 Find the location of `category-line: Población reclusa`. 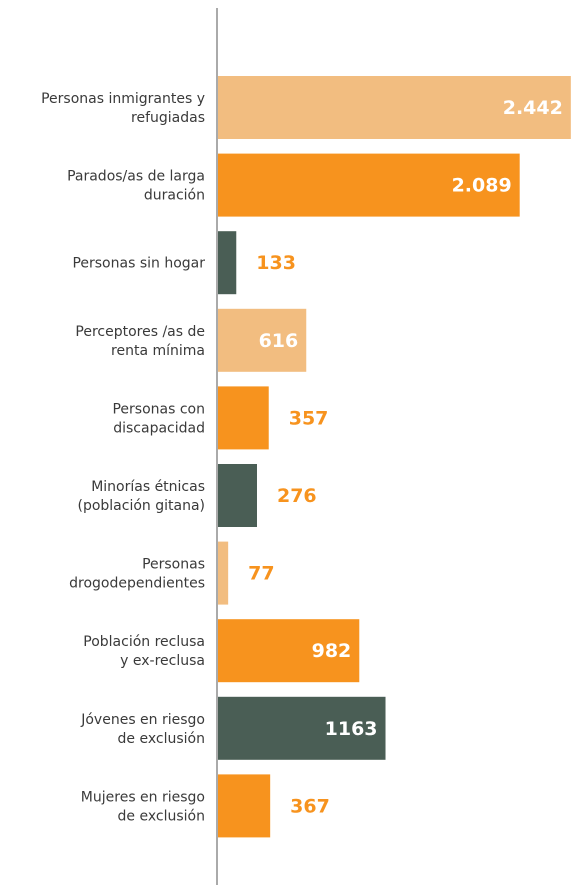

category-line: Población reclusa is located at coordinates (144, 642).